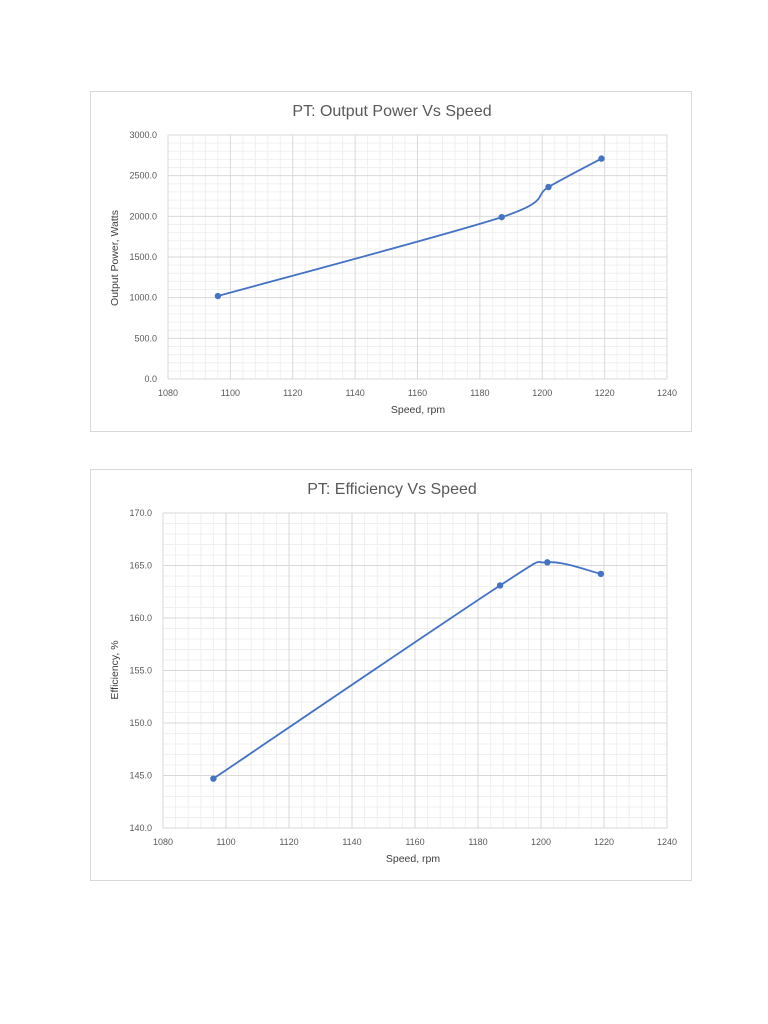 The height and width of the screenshot is (1024, 768). What do you see at coordinates (150, 379) in the screenshot?
I see `y-tick-label: 0.0` at bounding box center [150, 379].